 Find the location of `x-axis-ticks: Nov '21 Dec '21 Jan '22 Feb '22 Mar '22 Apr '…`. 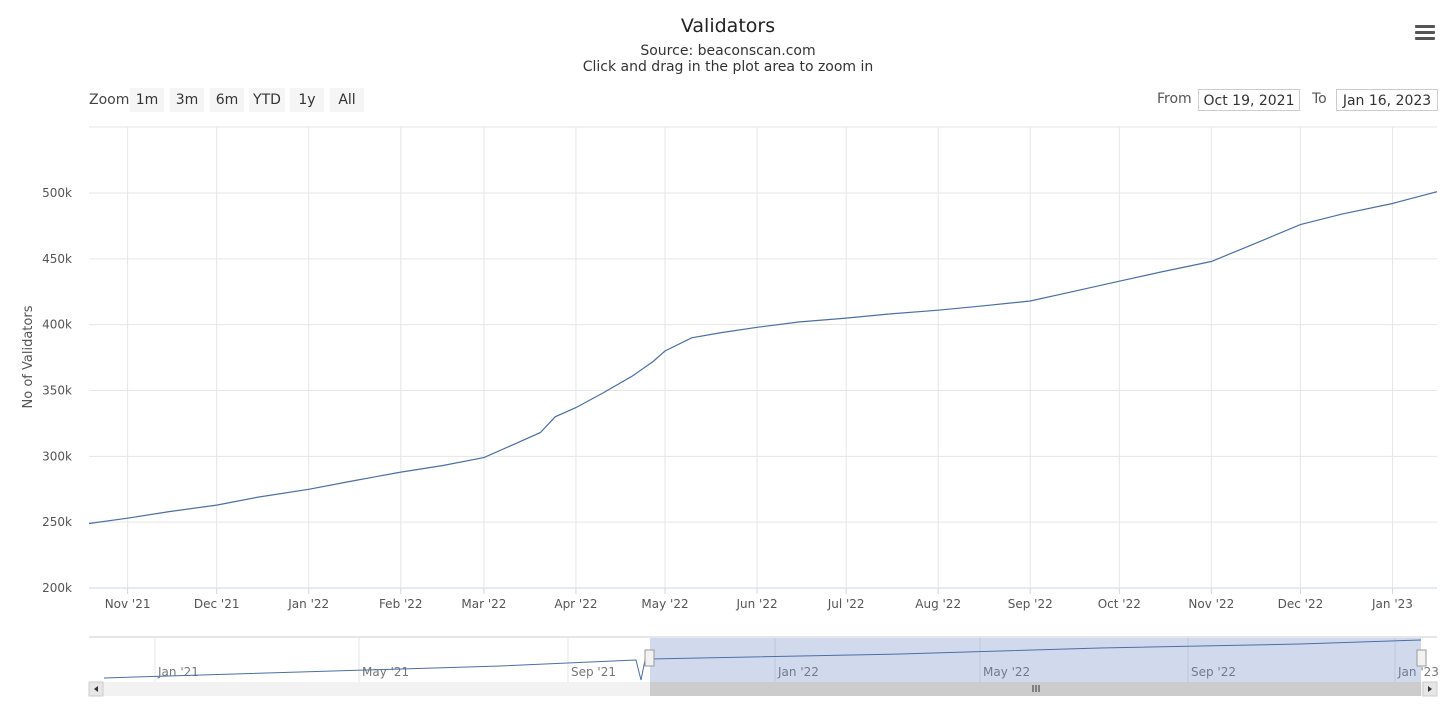

x-axis-ticks: Nov '21 Dec '21 Jan '22 Feb '22 Mar '22 Apr '… is located at coordinates (759, 599).